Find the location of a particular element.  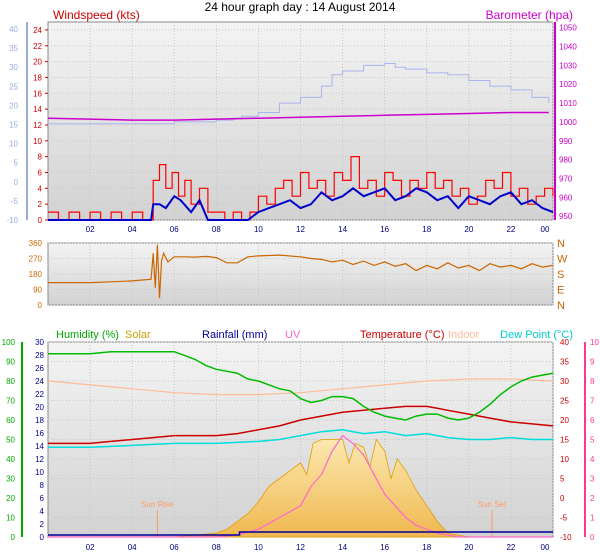

temperature-tick-label: -5 is located at coordinates (564, 518).